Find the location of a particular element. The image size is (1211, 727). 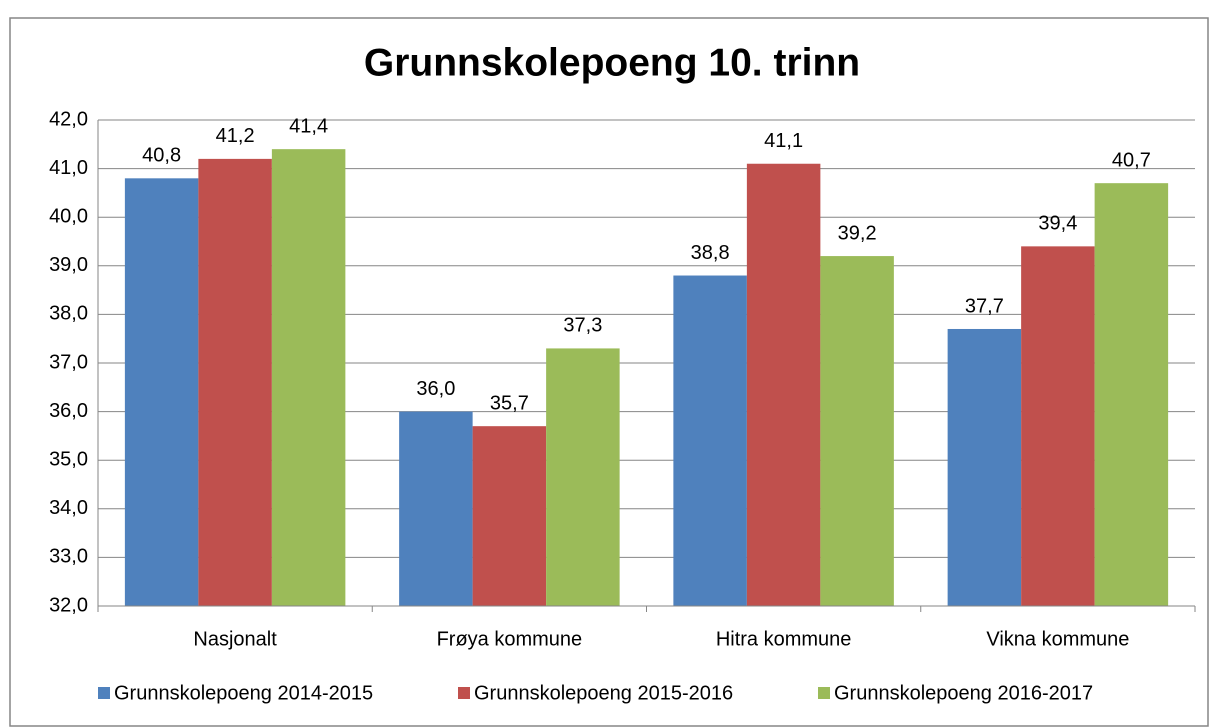

data-label: 36,0 is located at coordinates (435, 389).